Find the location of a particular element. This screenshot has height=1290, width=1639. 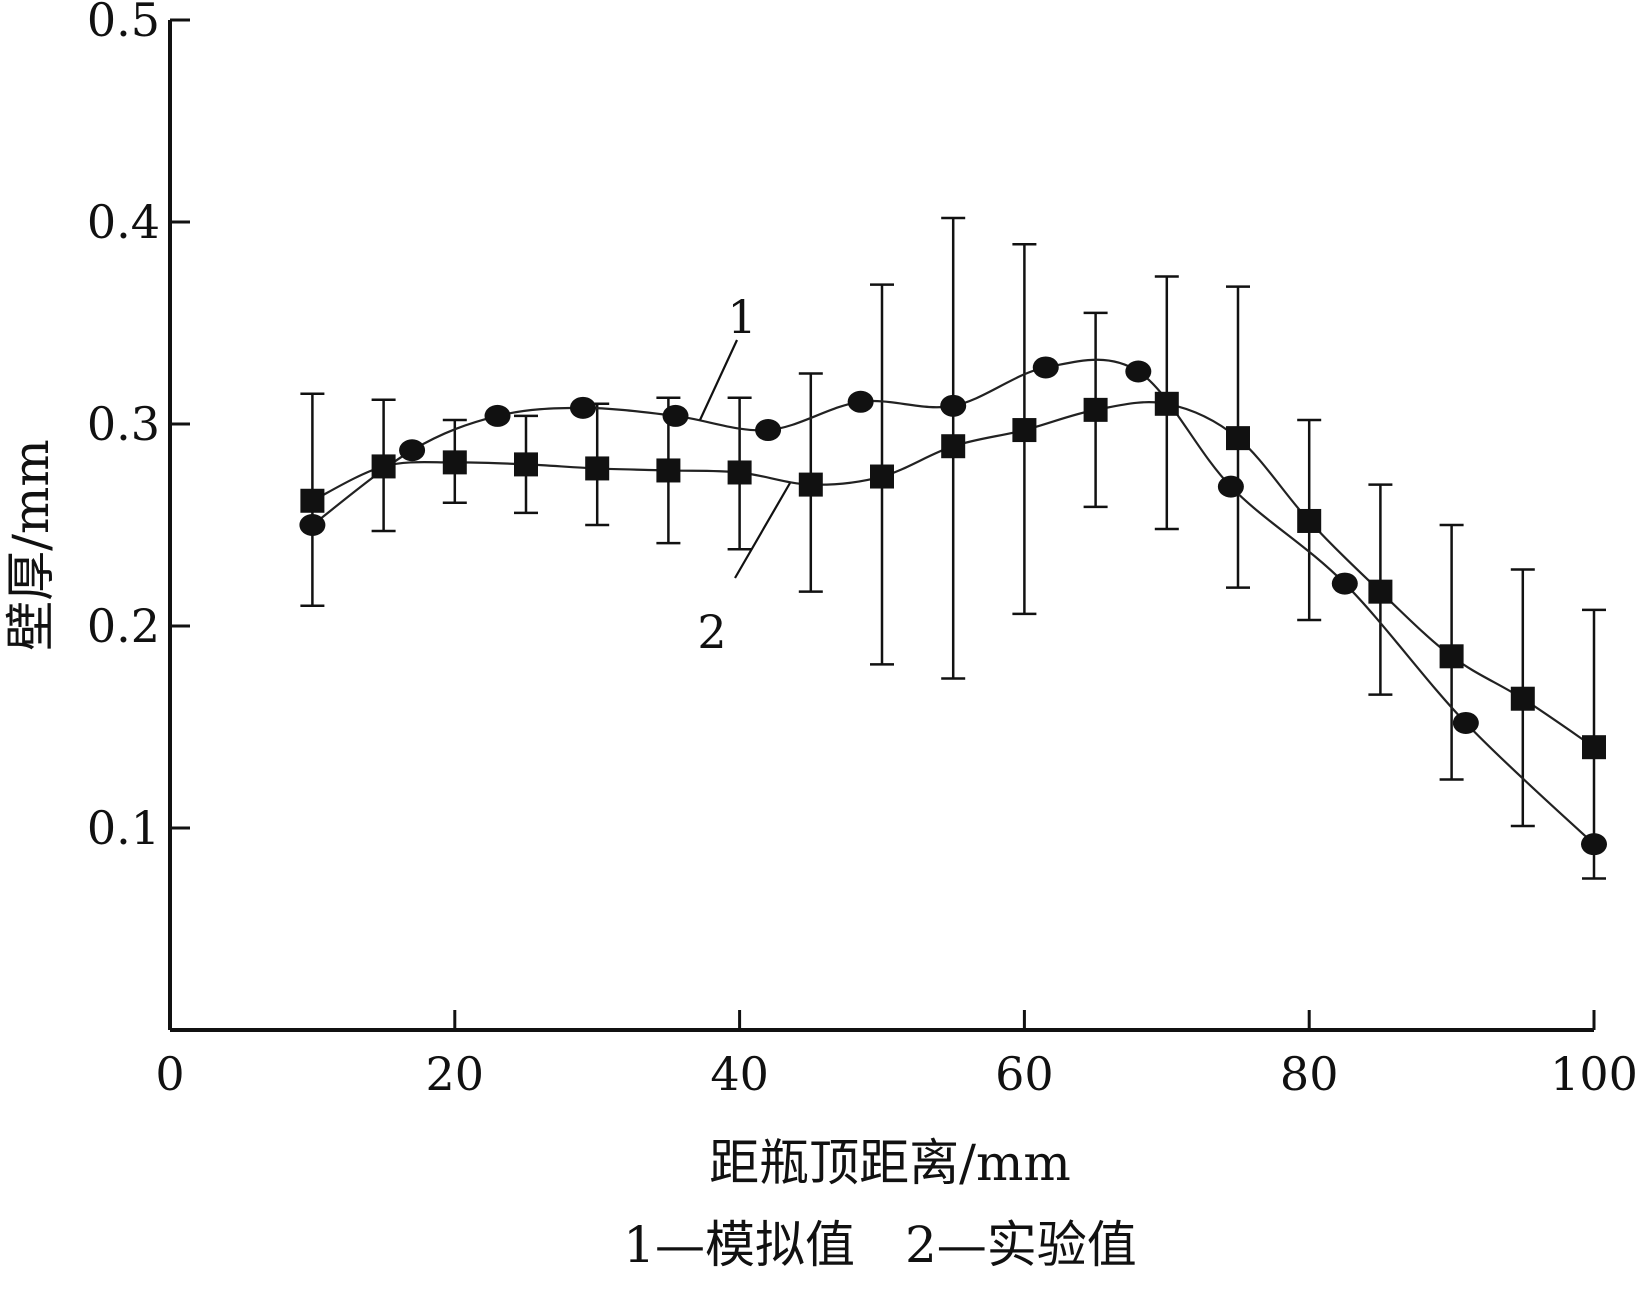

x-tick-label: 40 is located at coordinates (739, 1074).